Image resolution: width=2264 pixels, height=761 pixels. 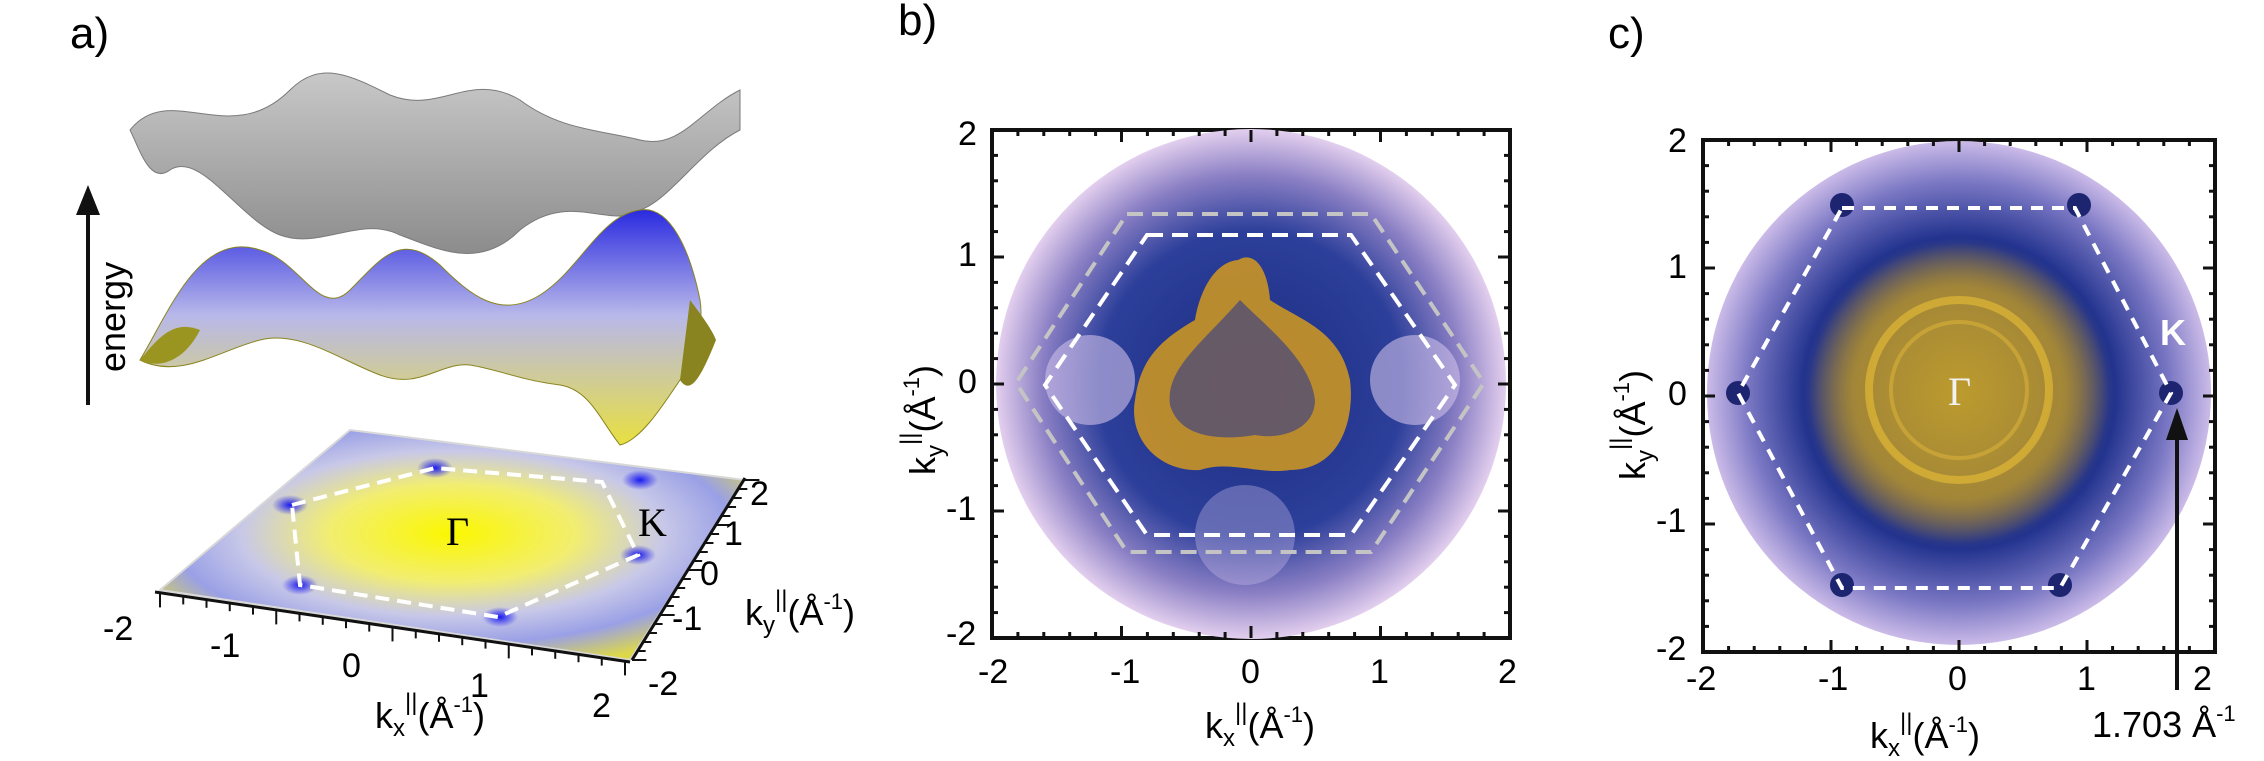 I want to click on fermi-ring-inner-c, so click(x=1959, y=390).